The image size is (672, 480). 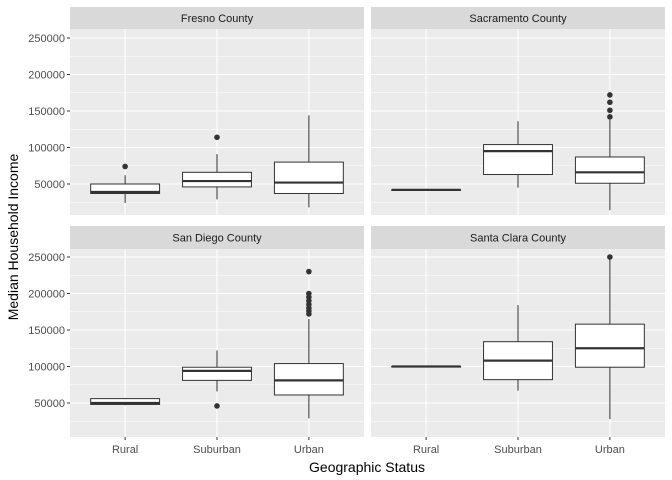 I want to click on x-axis-title: Geographic Status, so click(x=367, y=467).